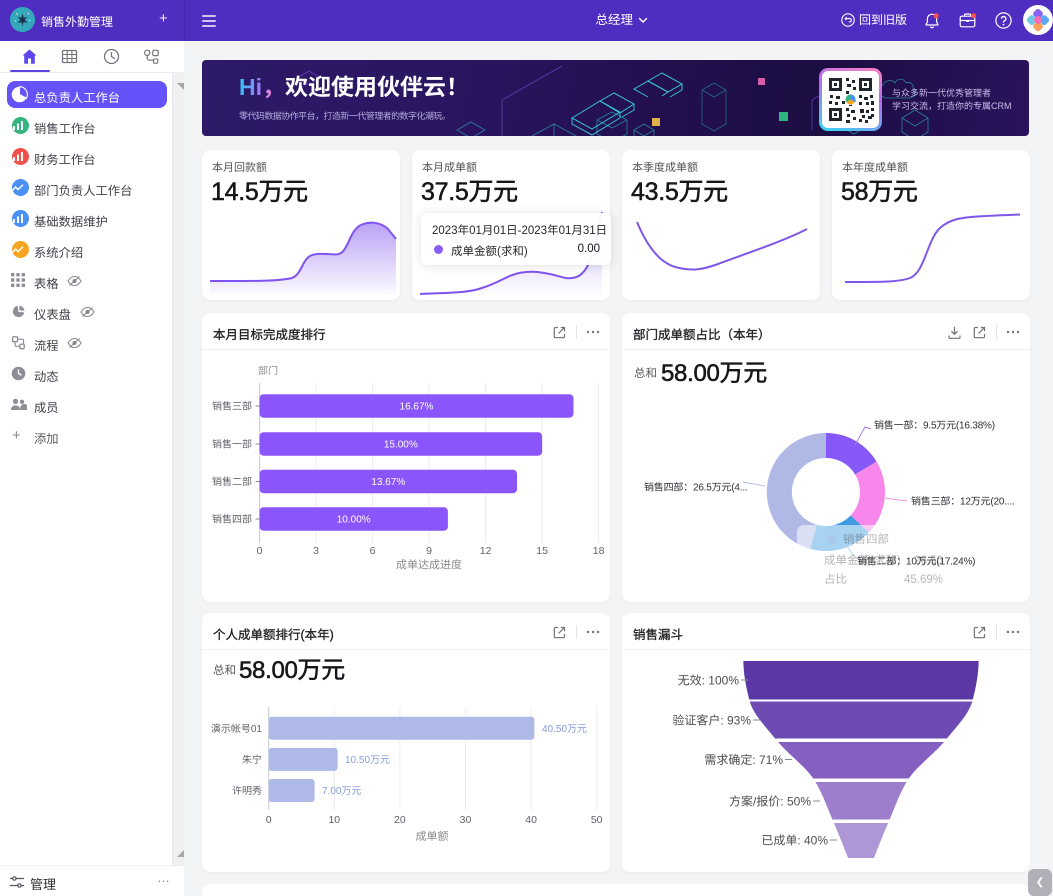  What do you see at coordinates (486, 551) in the screenshot?
I see `svg-text: 12` at bounding box center [486, 551].